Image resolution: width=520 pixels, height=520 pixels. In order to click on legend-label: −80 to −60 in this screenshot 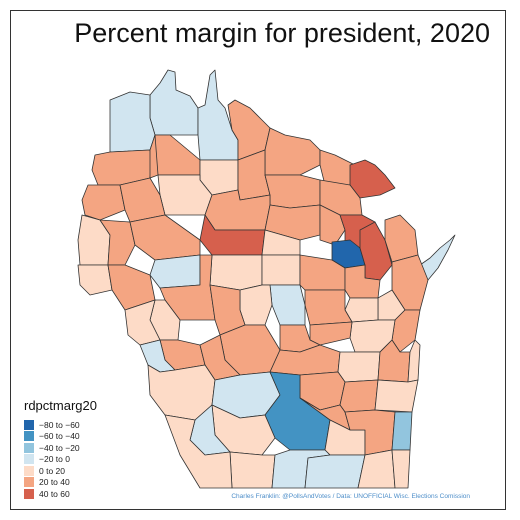, I will do `click(59, 424)`.